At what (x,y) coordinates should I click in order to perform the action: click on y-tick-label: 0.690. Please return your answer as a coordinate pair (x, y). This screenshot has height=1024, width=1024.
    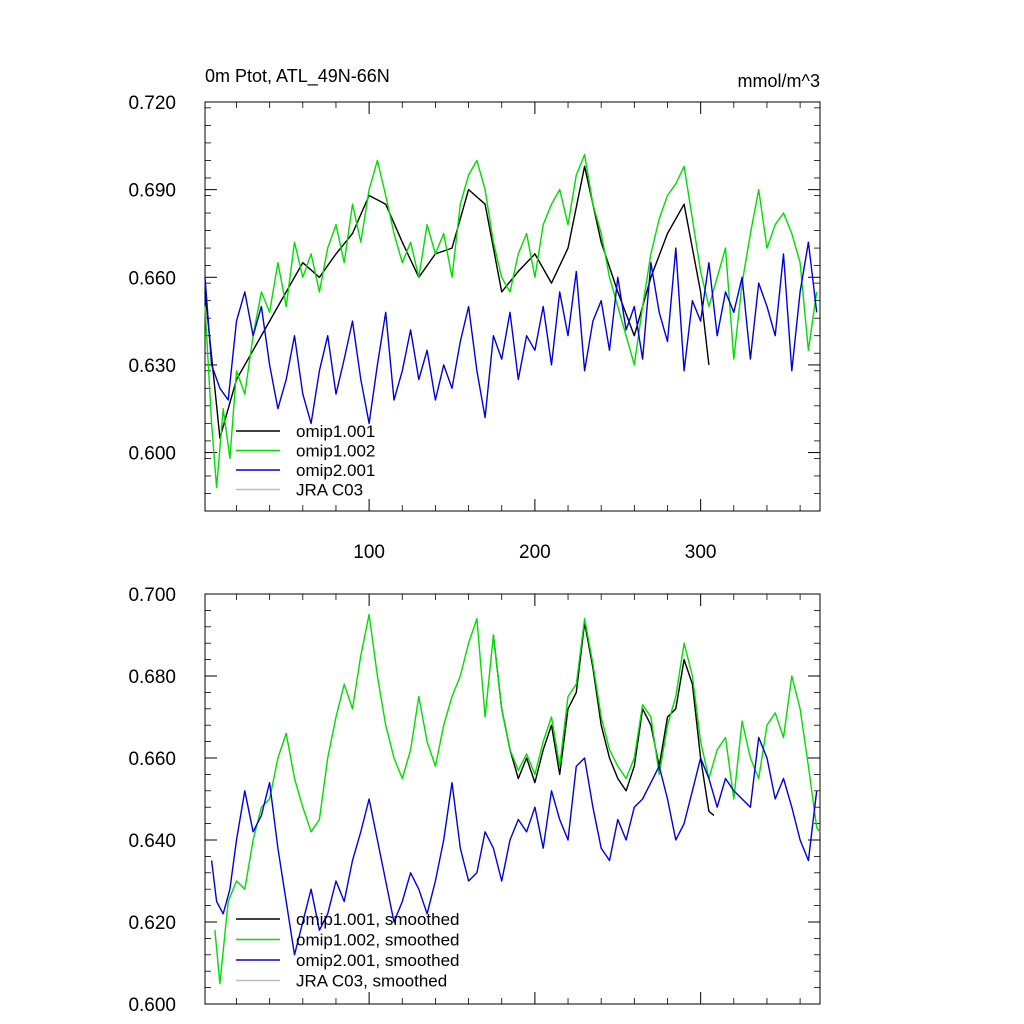
    Looking at the image, I should click on (152, 191).